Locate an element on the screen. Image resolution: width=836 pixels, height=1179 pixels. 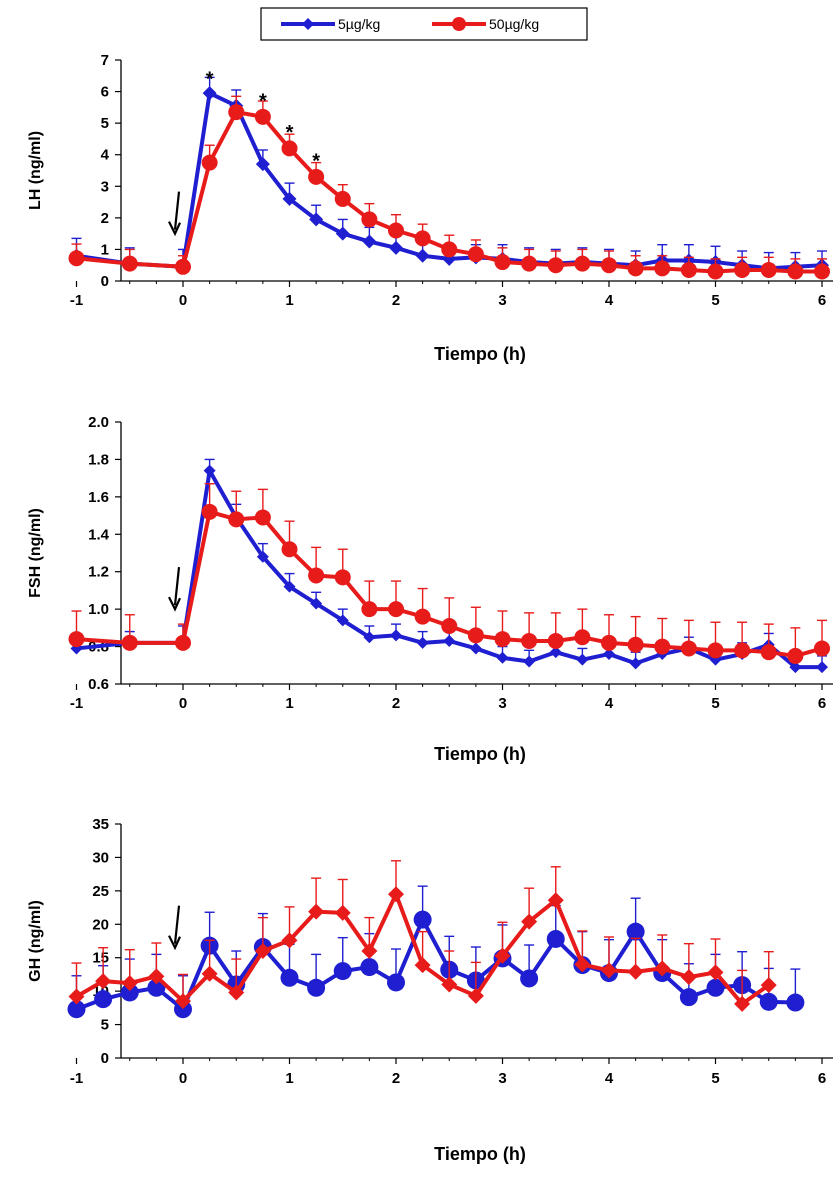
y-tick-label: 35 is located at coordinates (100, 824).